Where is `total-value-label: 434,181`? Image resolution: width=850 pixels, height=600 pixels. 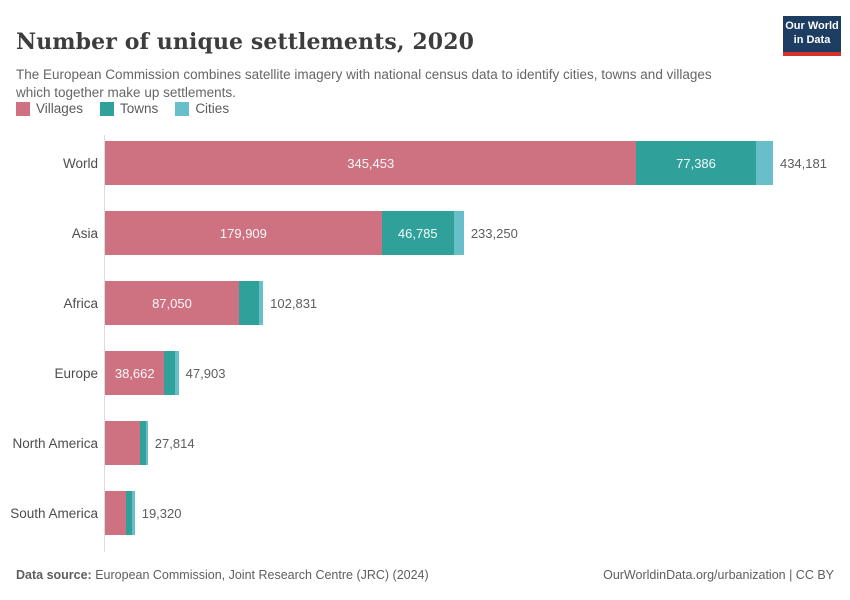 total-value-label: 434,181 is located at coordinates (803, 163).